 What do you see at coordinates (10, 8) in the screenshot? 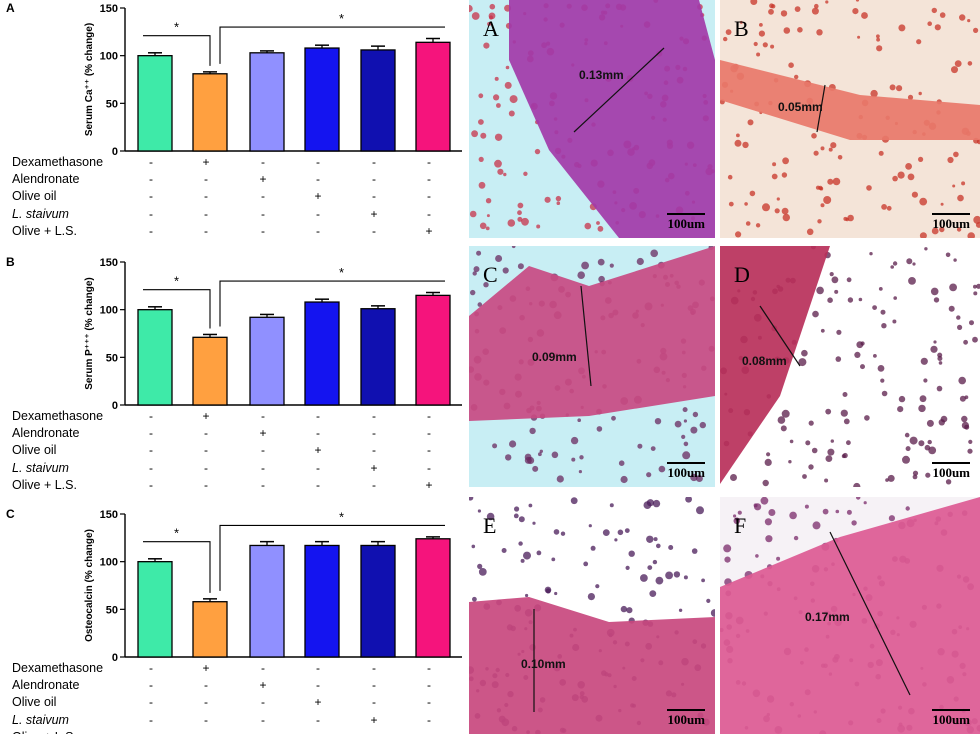
I see `panel-label: A` at bounding box center [10, 8].